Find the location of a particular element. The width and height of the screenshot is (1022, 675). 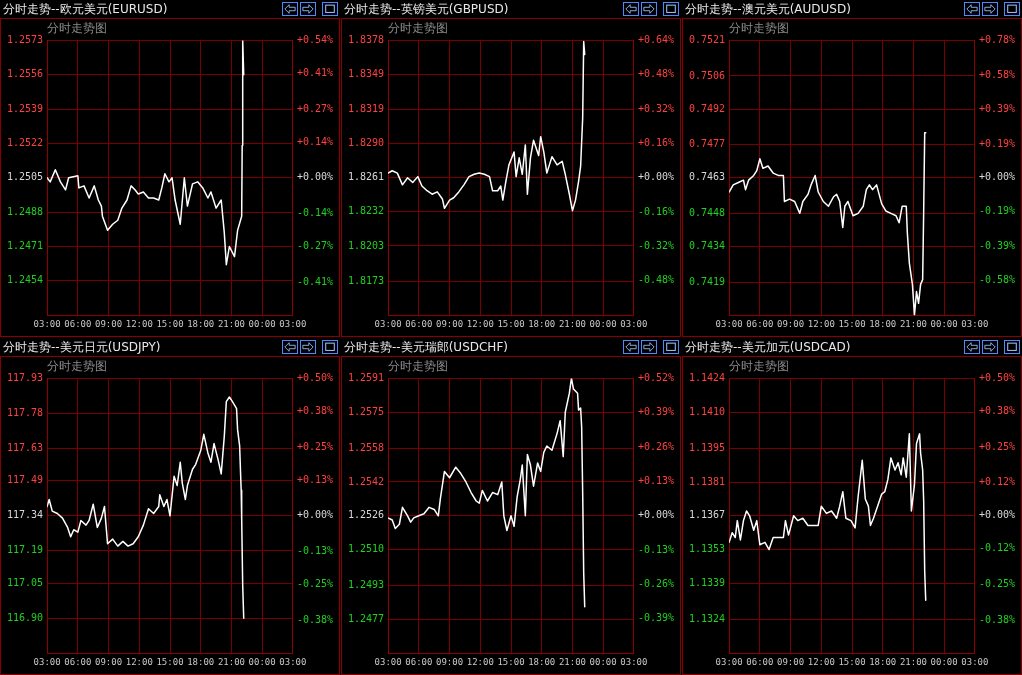

y-tick-label: 117.93 is located at coordinates (25, 377).